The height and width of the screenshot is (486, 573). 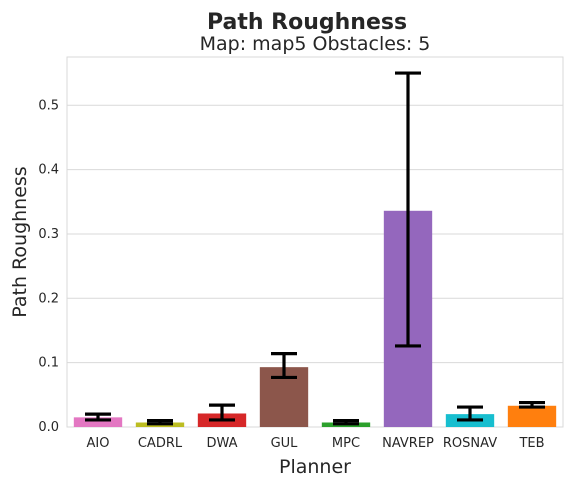 What do you see at coordinates (316, 443) in the screenshot?
I see `x-tick-labels: AIO CADRL DWA GUL MPC NAVREP ROSNAV TEB` at bounding box center [316, 443].